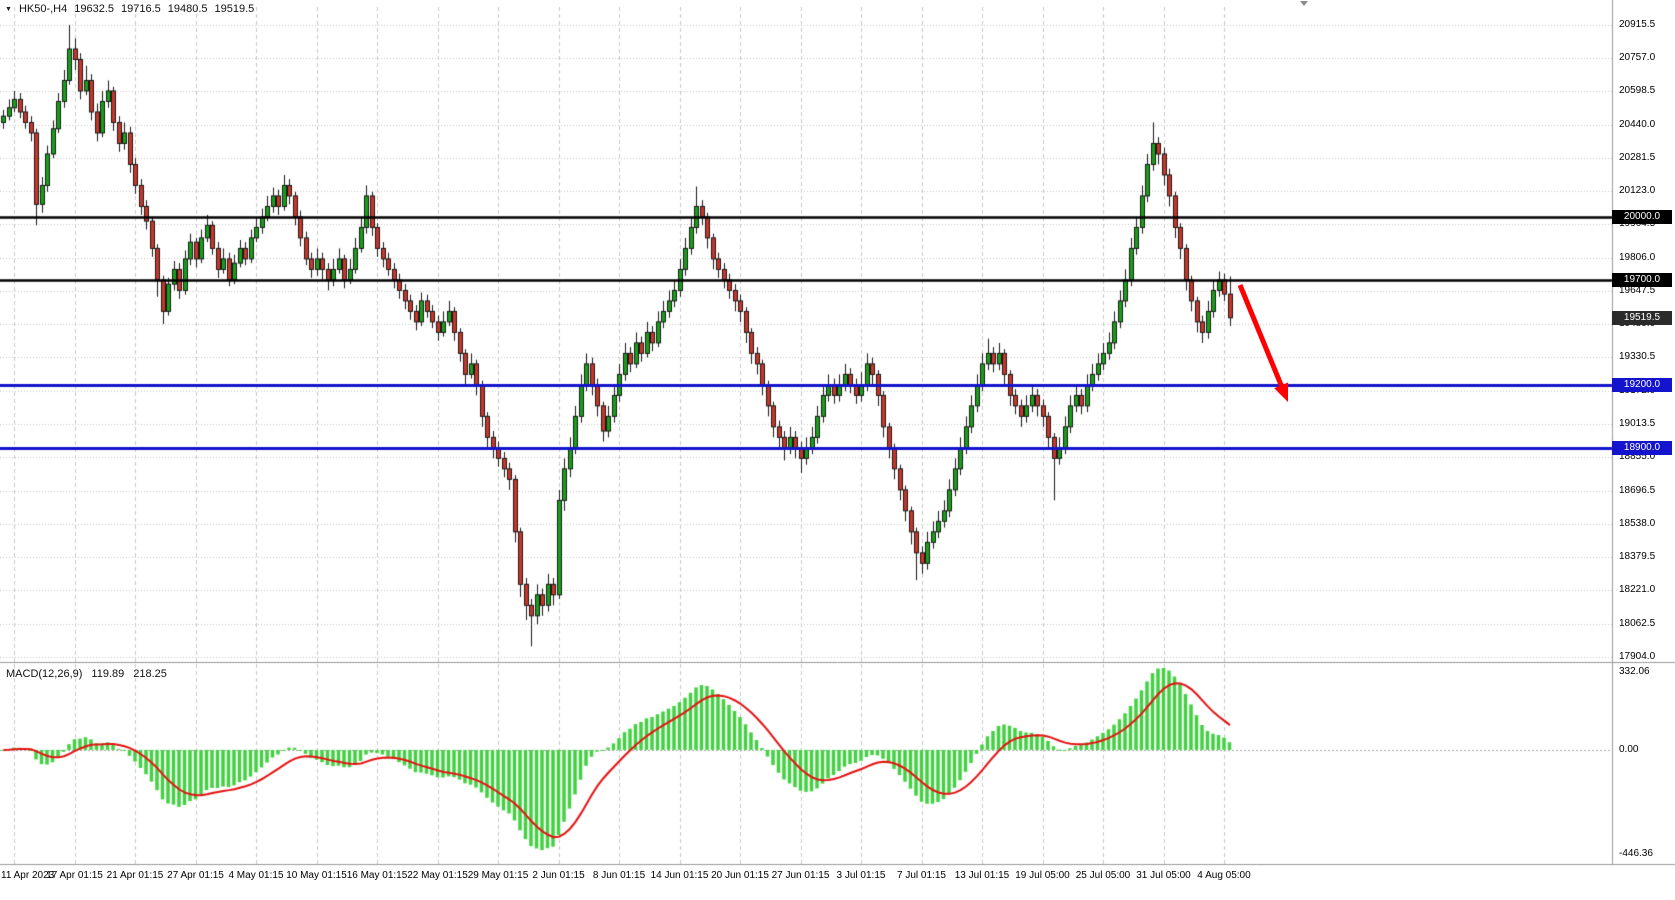 This screenshot has width=1675, height=900. What do you see at coordinates (1637, 557) in the screenshot?
I see `price-axis-label: 18379.5` at bounding box center [1637, 557].